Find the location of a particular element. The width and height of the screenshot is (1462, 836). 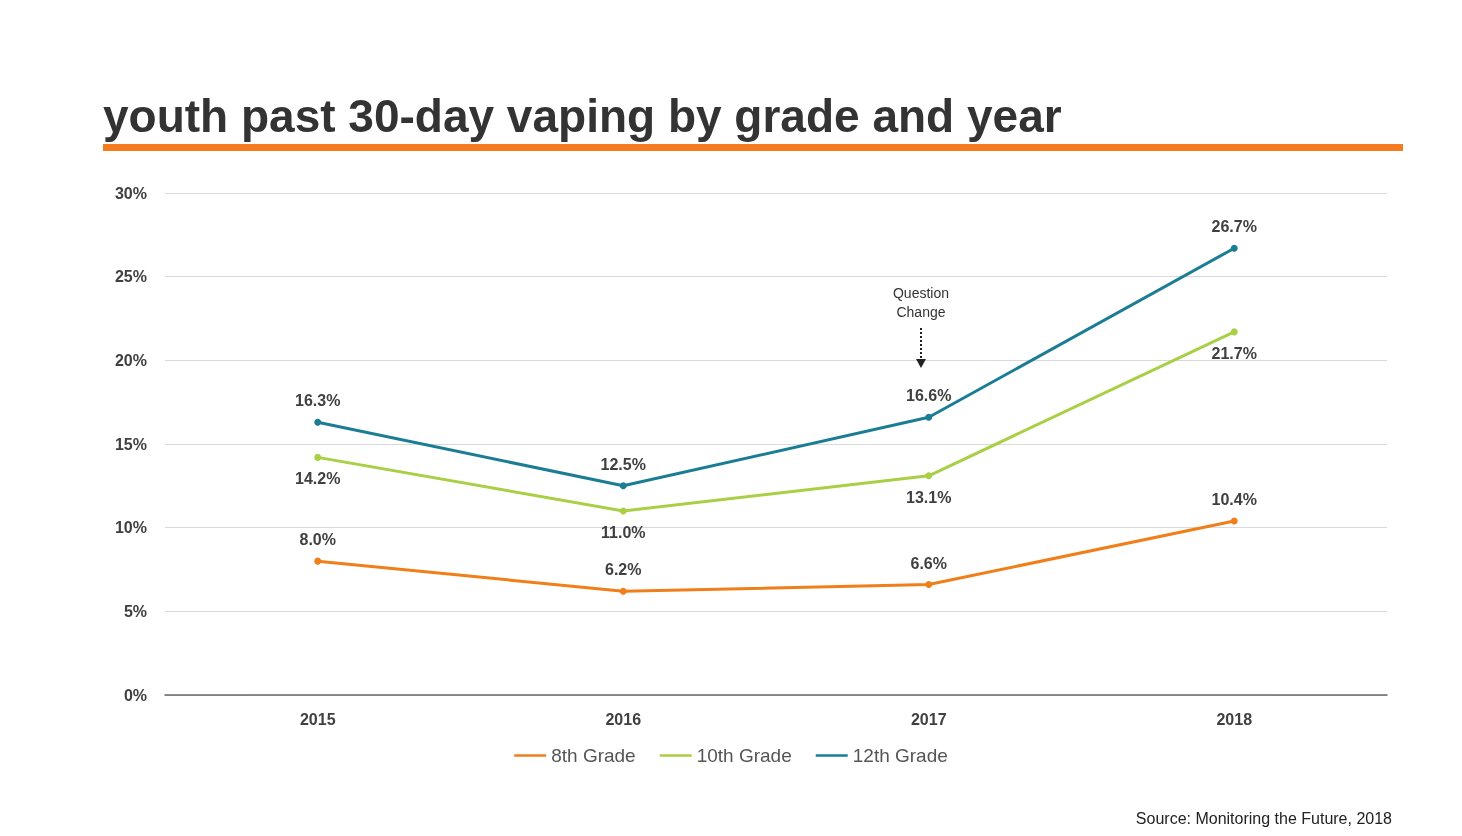

x-tick-label: 2017 is located at coordinates (928, 719).